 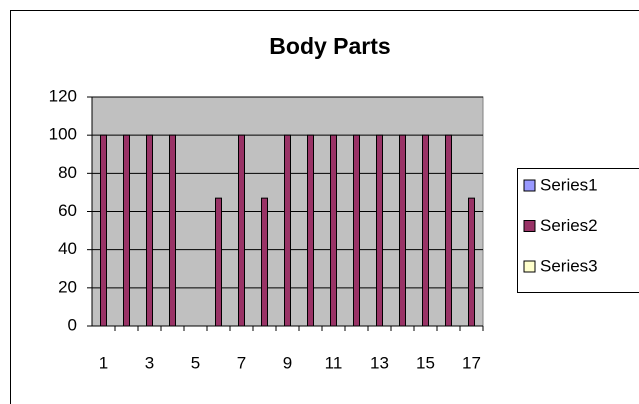 I want to click on y-tick-label: 120, so click(x=63, y=95).